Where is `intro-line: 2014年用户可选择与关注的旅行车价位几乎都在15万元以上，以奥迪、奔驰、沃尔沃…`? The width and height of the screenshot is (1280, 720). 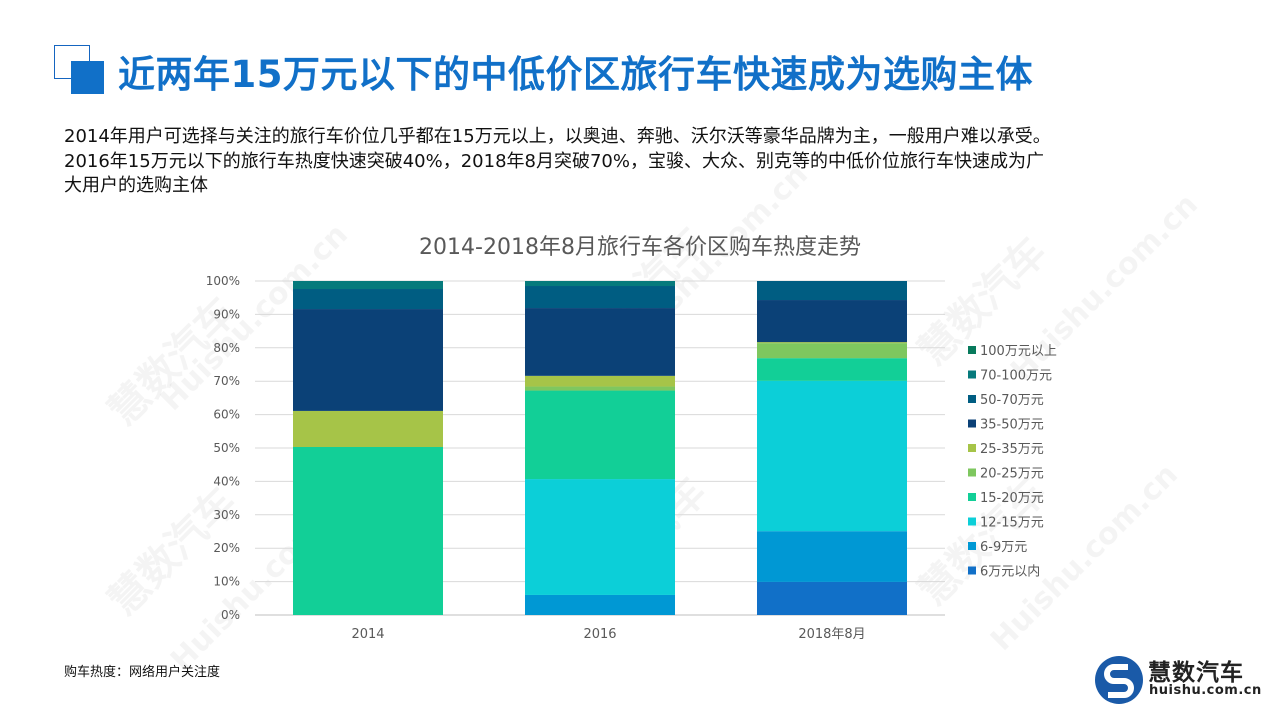 intro-line: 2014年用户可选择与关注的旅行车价位几乎都在15万元以上，以奥迪、奔驰、沃尔沃… is located at coordinates (557, 136).